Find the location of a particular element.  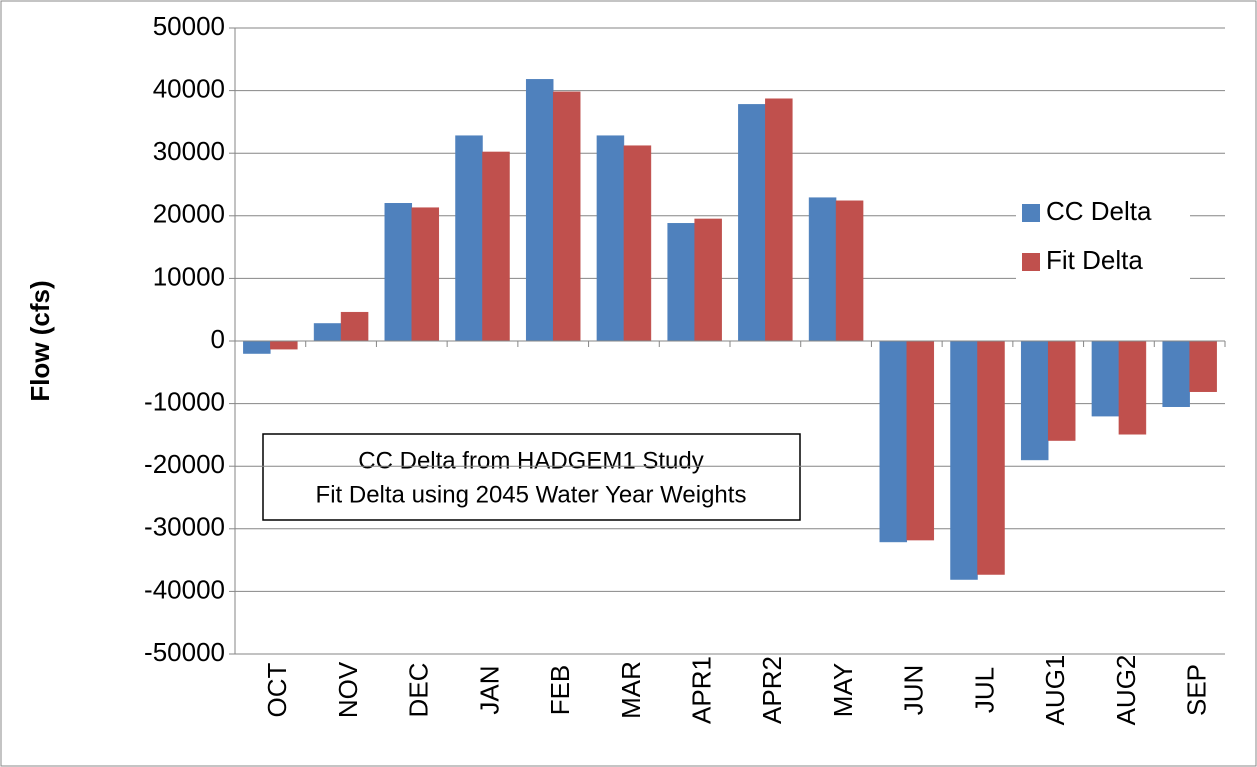

x-tick-label: APR1 is located at coordinates (702, 690).